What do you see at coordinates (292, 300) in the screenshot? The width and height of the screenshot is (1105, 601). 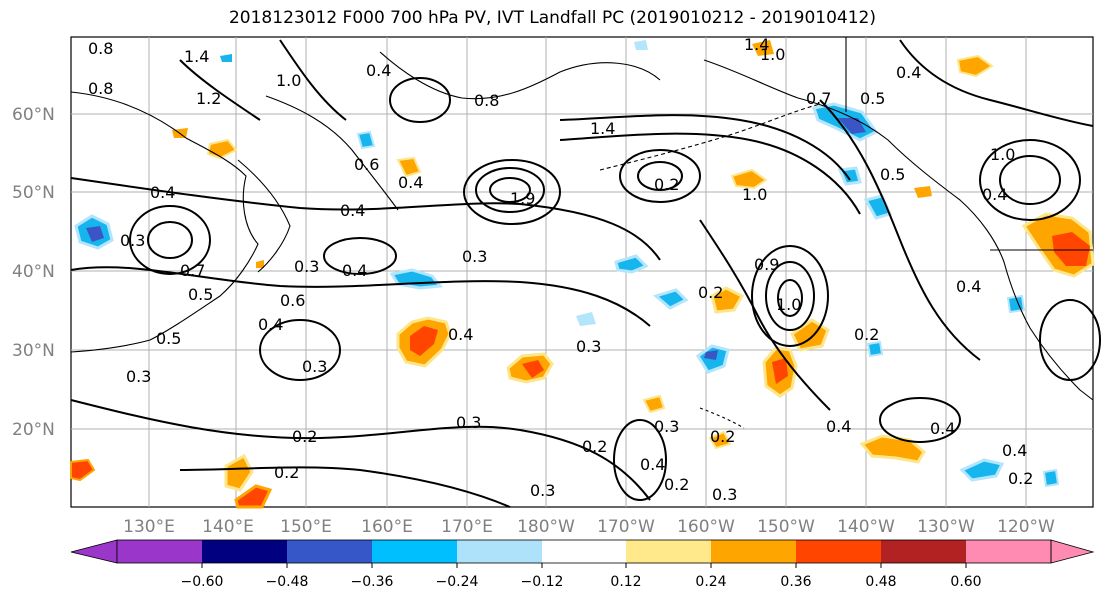 I see `contour-label: 0.6` at bounding box center [292, 300].